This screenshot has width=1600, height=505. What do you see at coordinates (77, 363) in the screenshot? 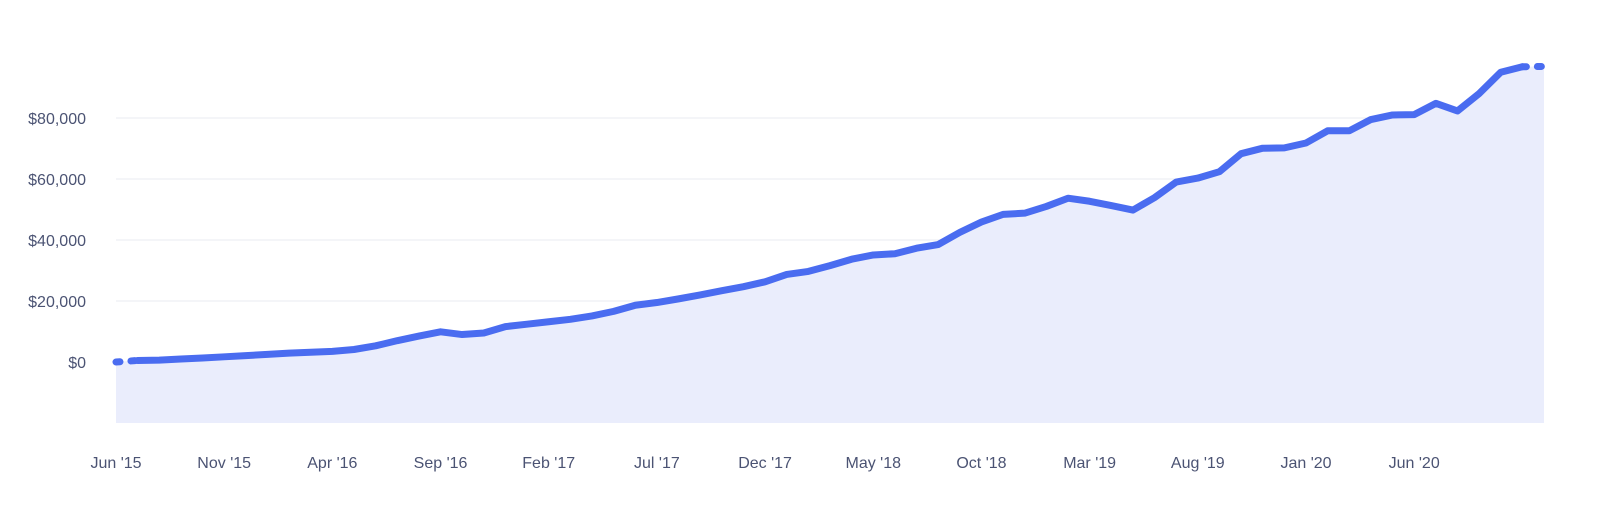
I see `y-tick-label: $0` at bounding box center [77, 363].